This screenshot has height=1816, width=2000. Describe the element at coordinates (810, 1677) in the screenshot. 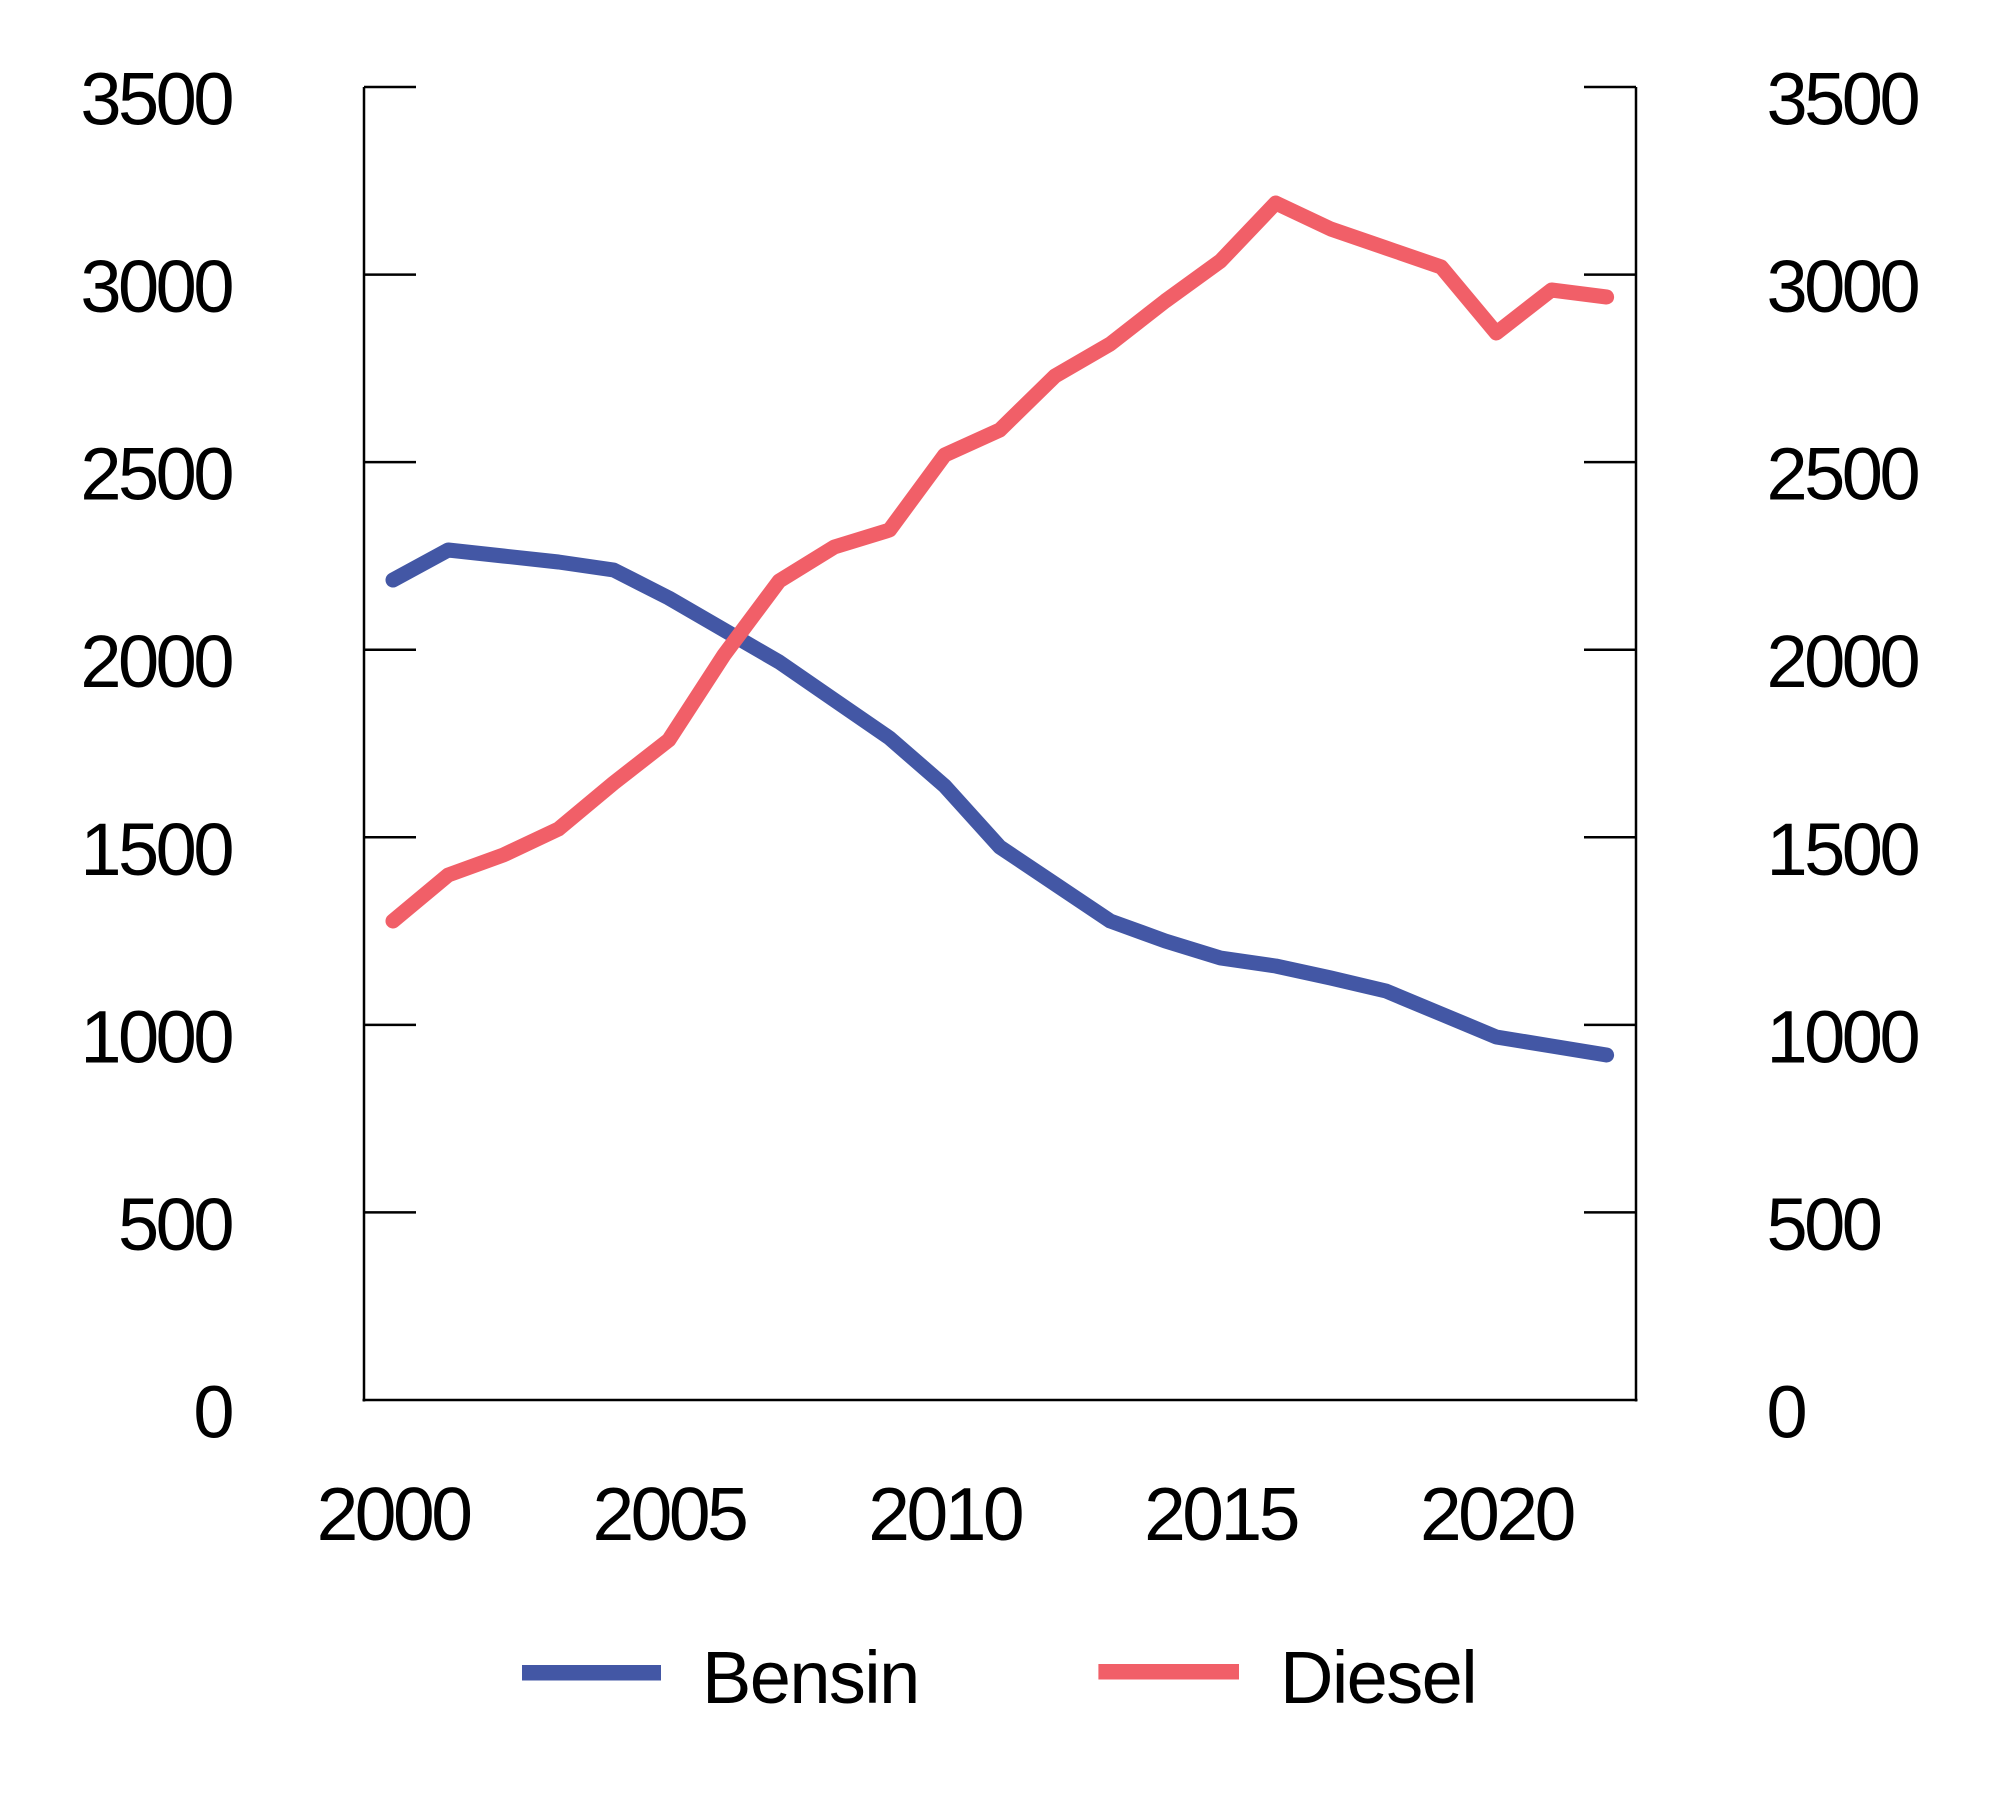

I see `svg-text: Bensin` at that location.